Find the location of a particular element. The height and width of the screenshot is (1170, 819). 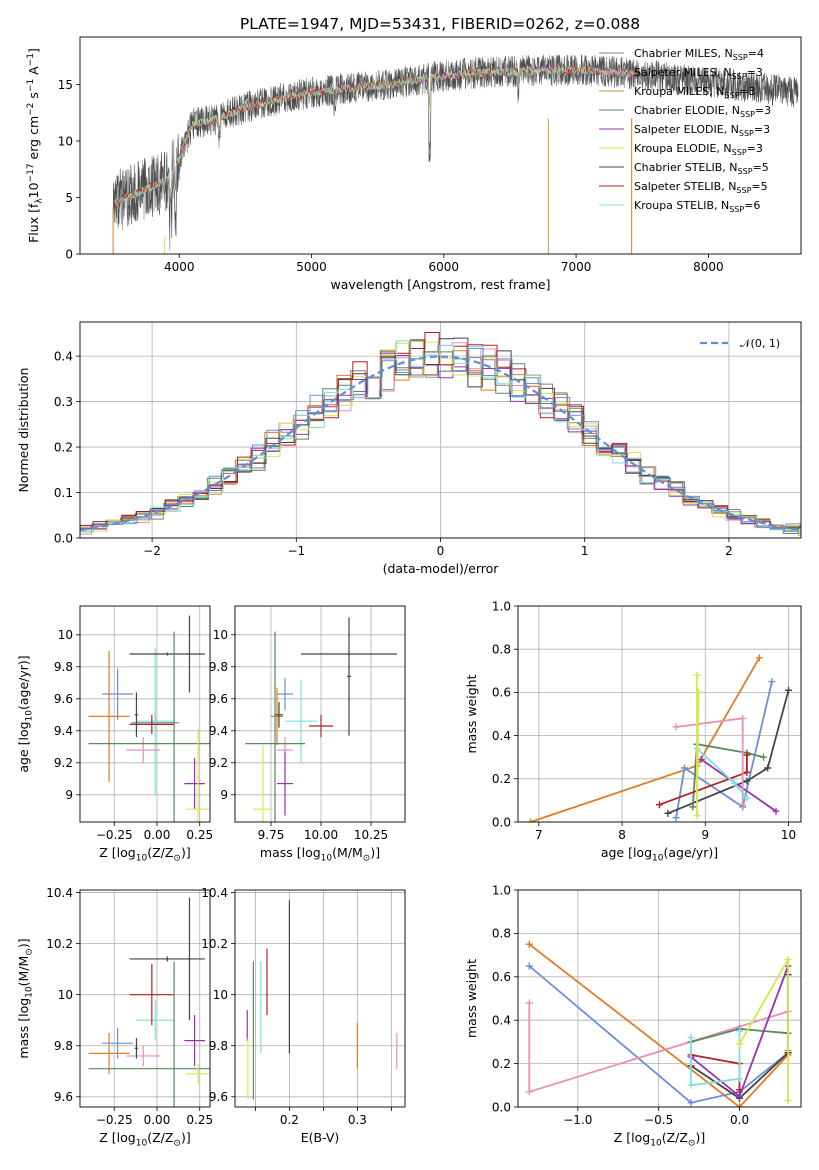

x-axis-label: E(B-V) is located at coordinates (320, 1137).